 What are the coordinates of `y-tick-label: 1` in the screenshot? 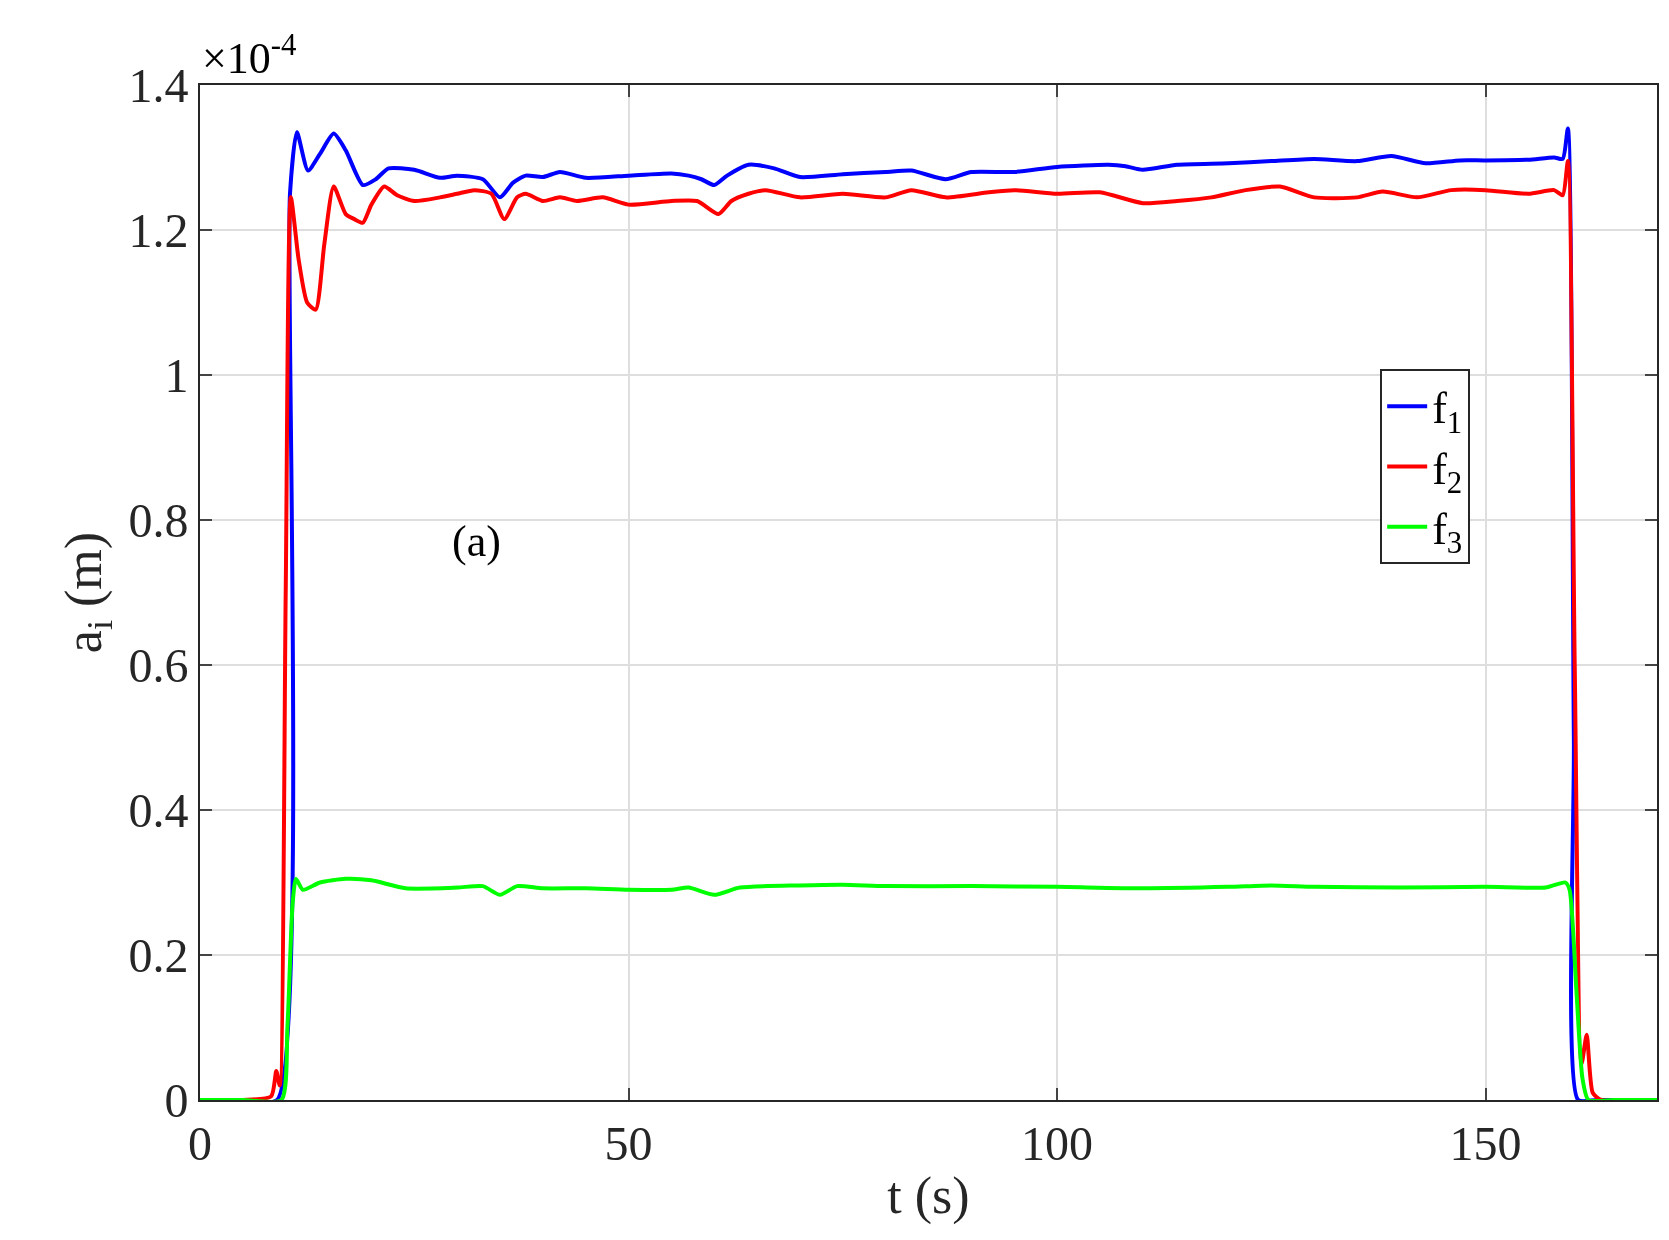 It's located at (176, 375).